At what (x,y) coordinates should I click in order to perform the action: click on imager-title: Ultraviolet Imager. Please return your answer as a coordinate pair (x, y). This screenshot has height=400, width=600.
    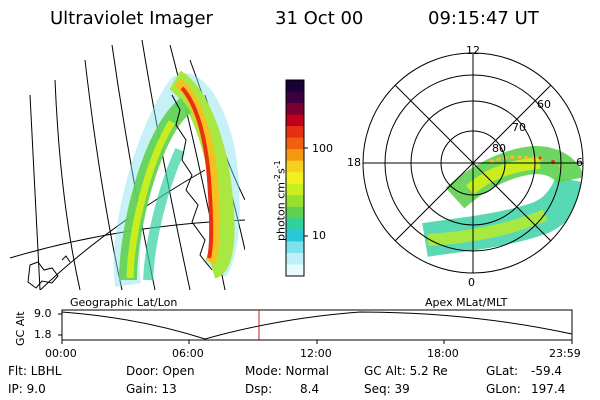
    Looking at the image, I should click on (131, 18).